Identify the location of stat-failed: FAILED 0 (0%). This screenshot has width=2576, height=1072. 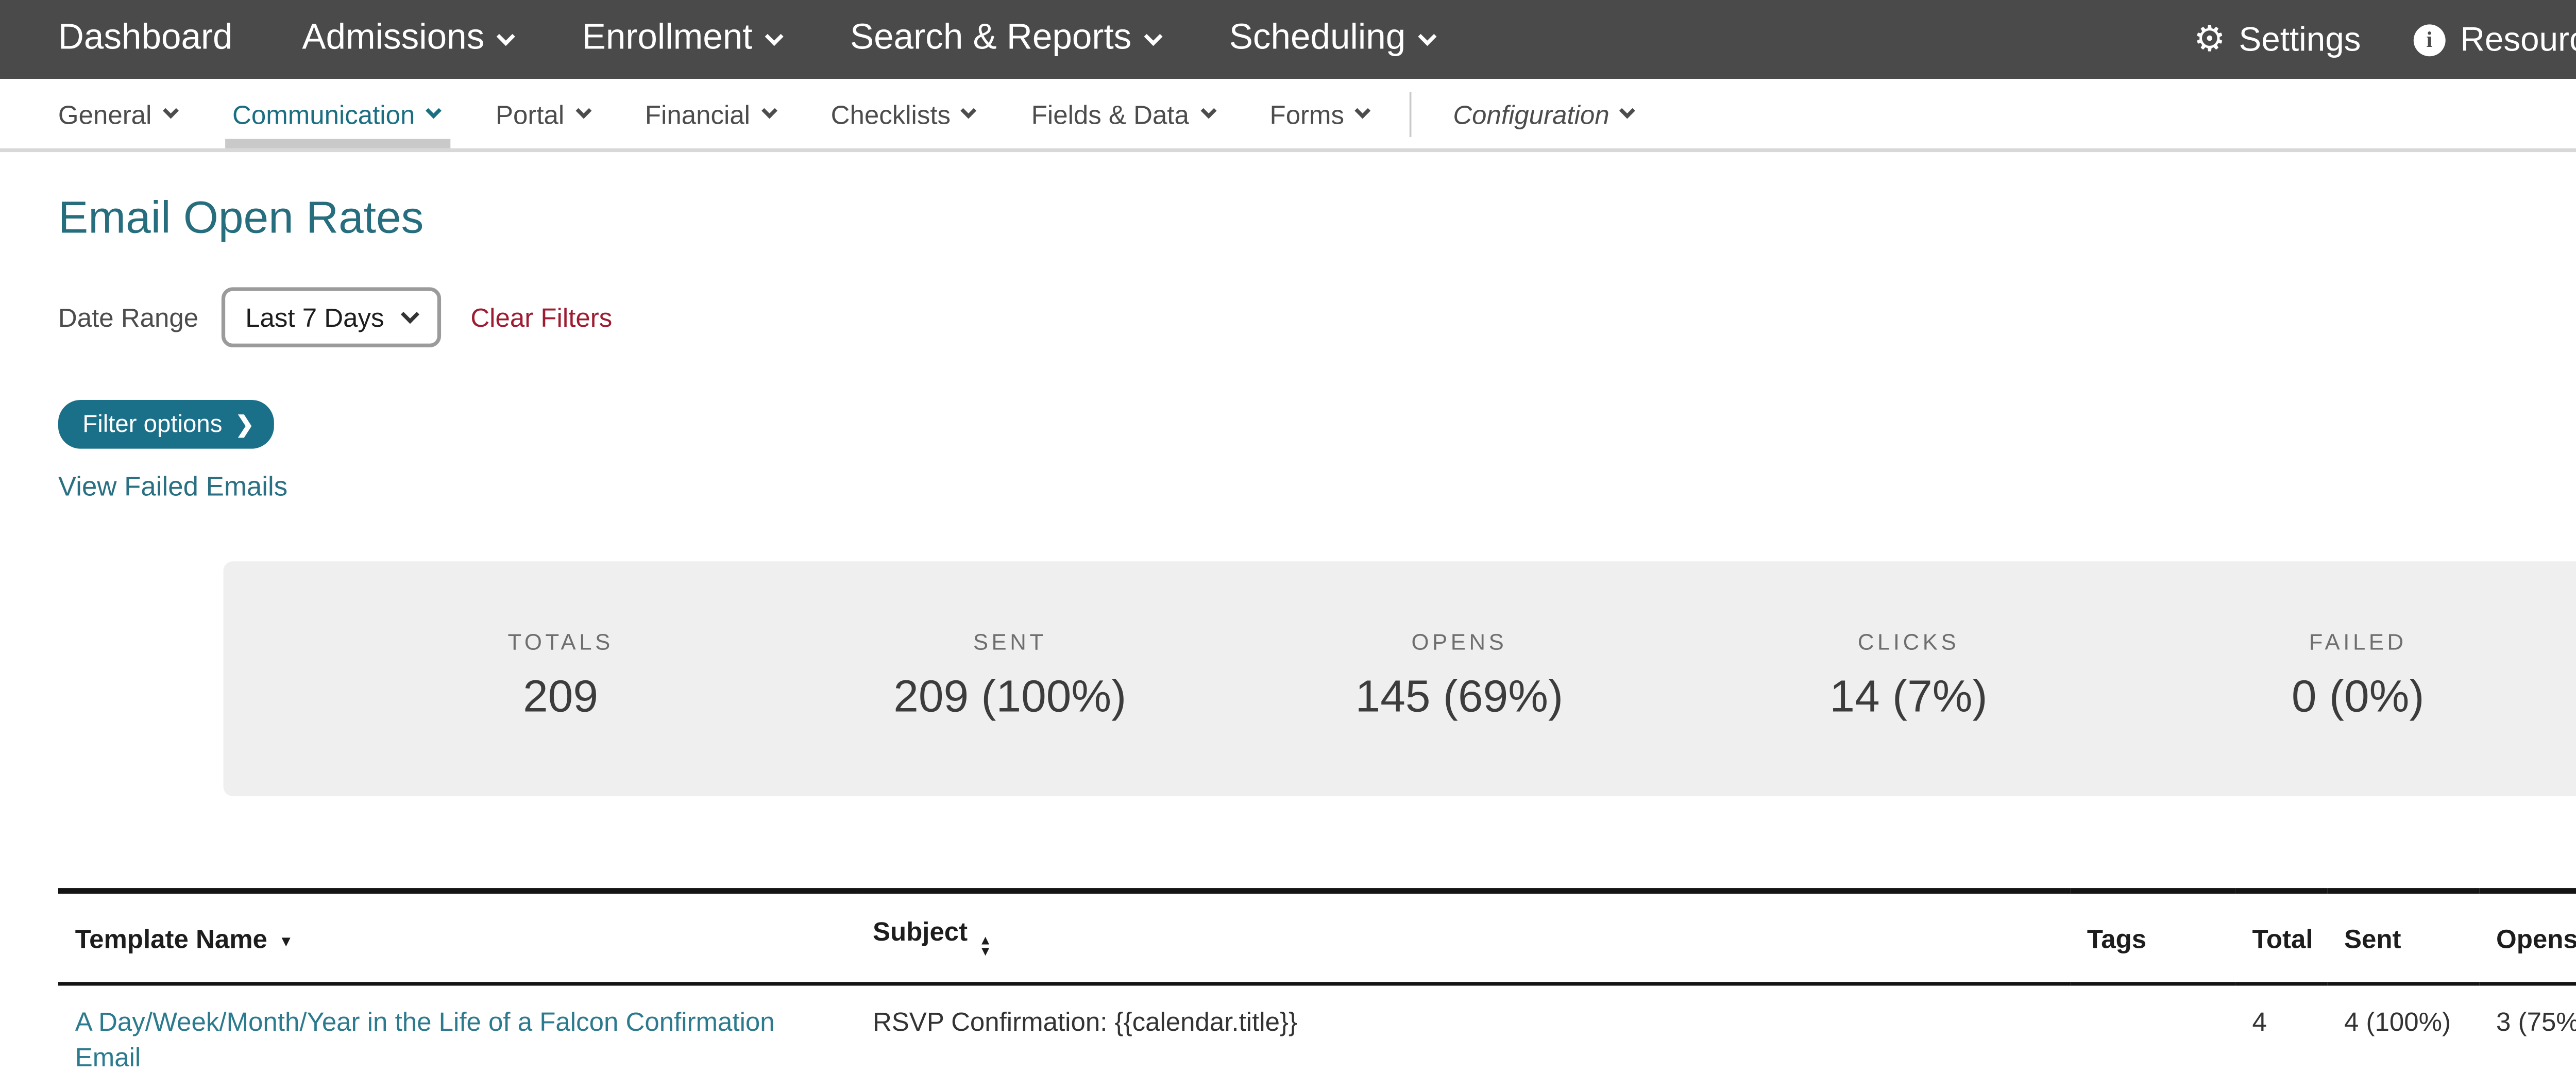
(2354, 677).